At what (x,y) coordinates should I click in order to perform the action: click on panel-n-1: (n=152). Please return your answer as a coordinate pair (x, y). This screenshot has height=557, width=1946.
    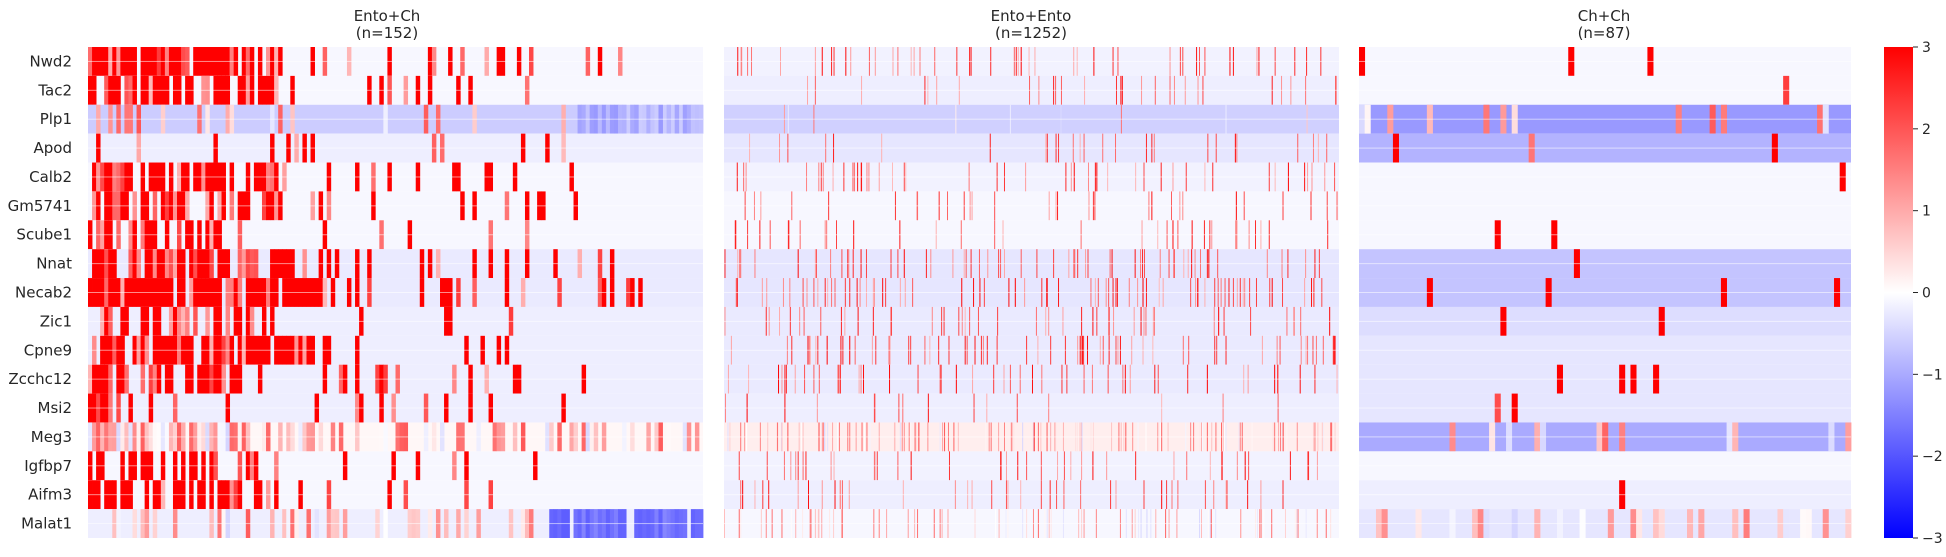
    Looking at the image, I should click on (387, 33).